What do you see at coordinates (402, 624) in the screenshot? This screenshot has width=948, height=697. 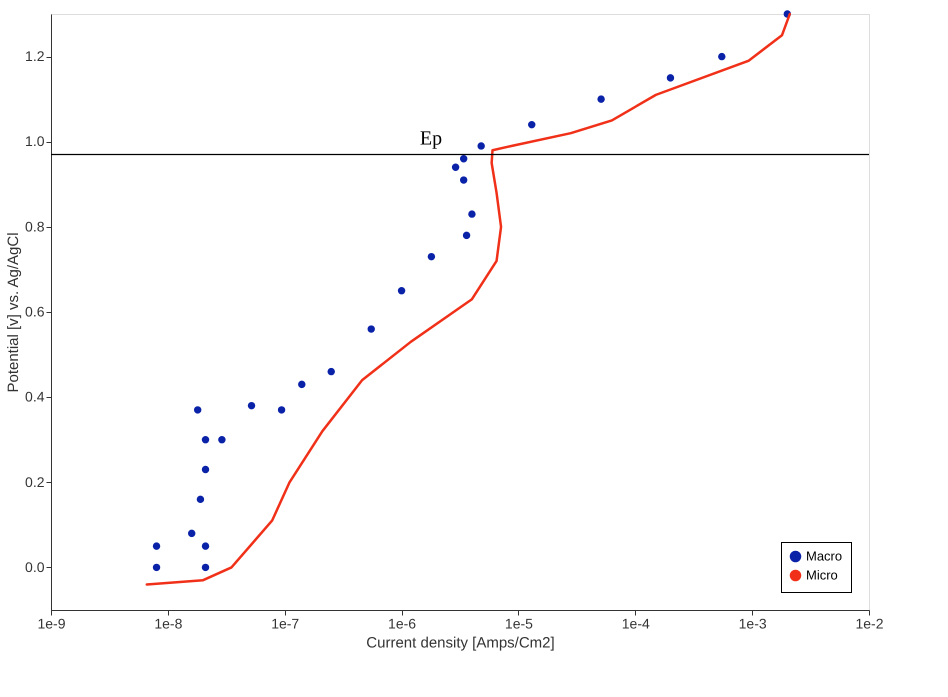 I see `x-tick-label: 1e-6` at bounding box center [402, 624].